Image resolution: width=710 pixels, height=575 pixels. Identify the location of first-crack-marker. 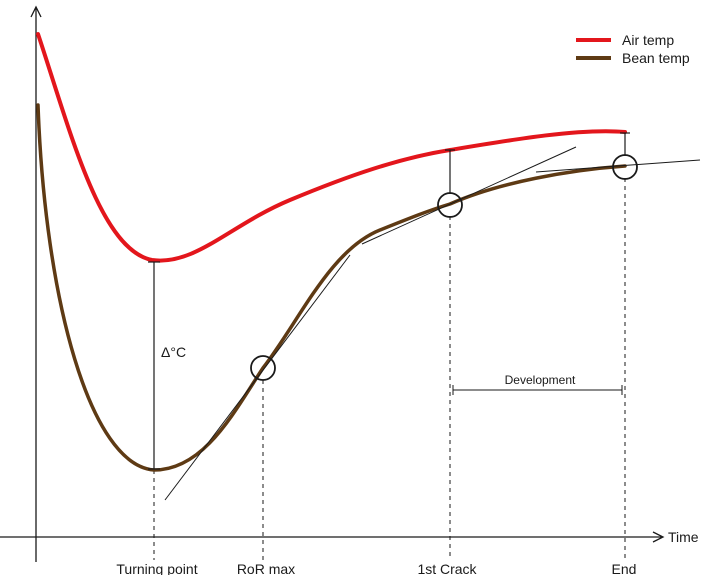
(450, 205).